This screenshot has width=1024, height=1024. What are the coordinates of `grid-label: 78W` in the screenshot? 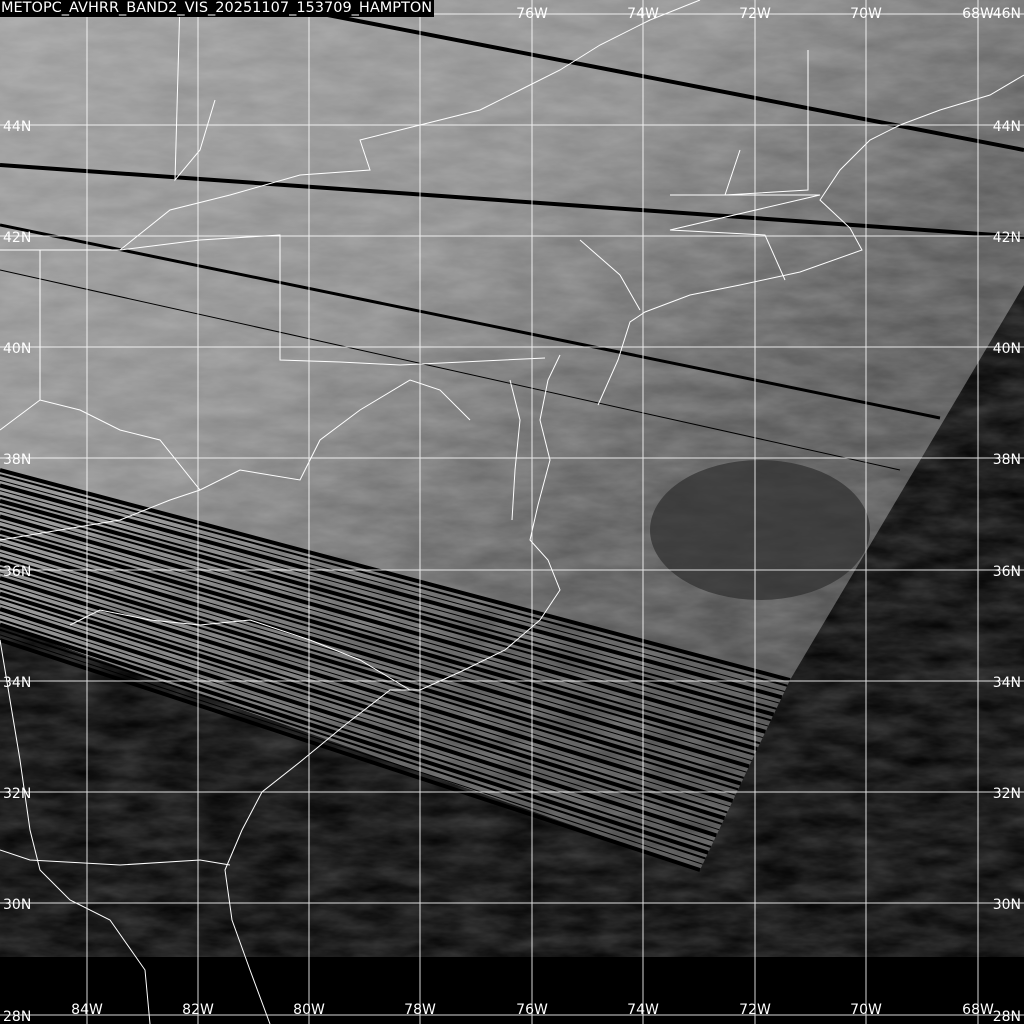 It's located at (420, 1010).